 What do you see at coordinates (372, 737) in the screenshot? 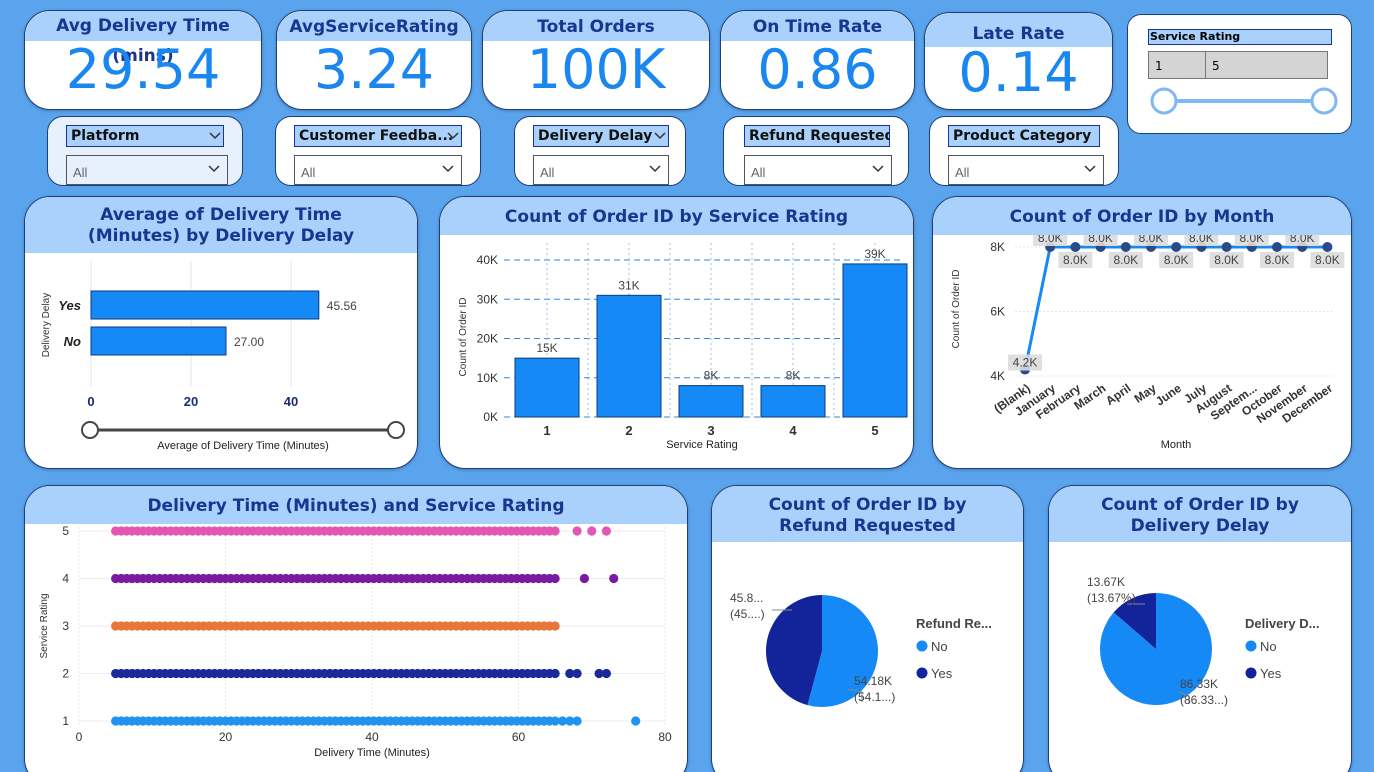
I see `tick-label: 40` at bounding box center [372, 737].